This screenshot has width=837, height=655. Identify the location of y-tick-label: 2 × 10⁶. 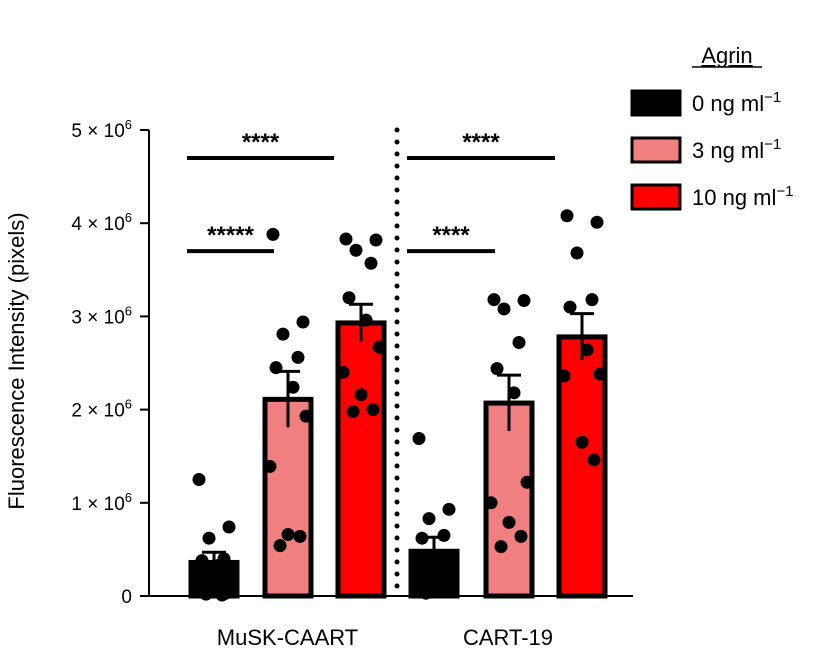
(101, 409).